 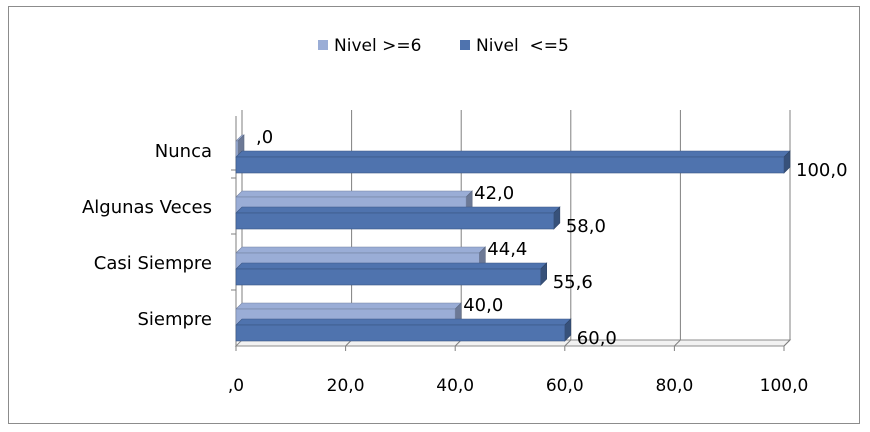 What do you see at coordinates (573, 282) in the screenshot?
I see `data-label-nivel-le5: 55,6` at bounding box center [573, 282].